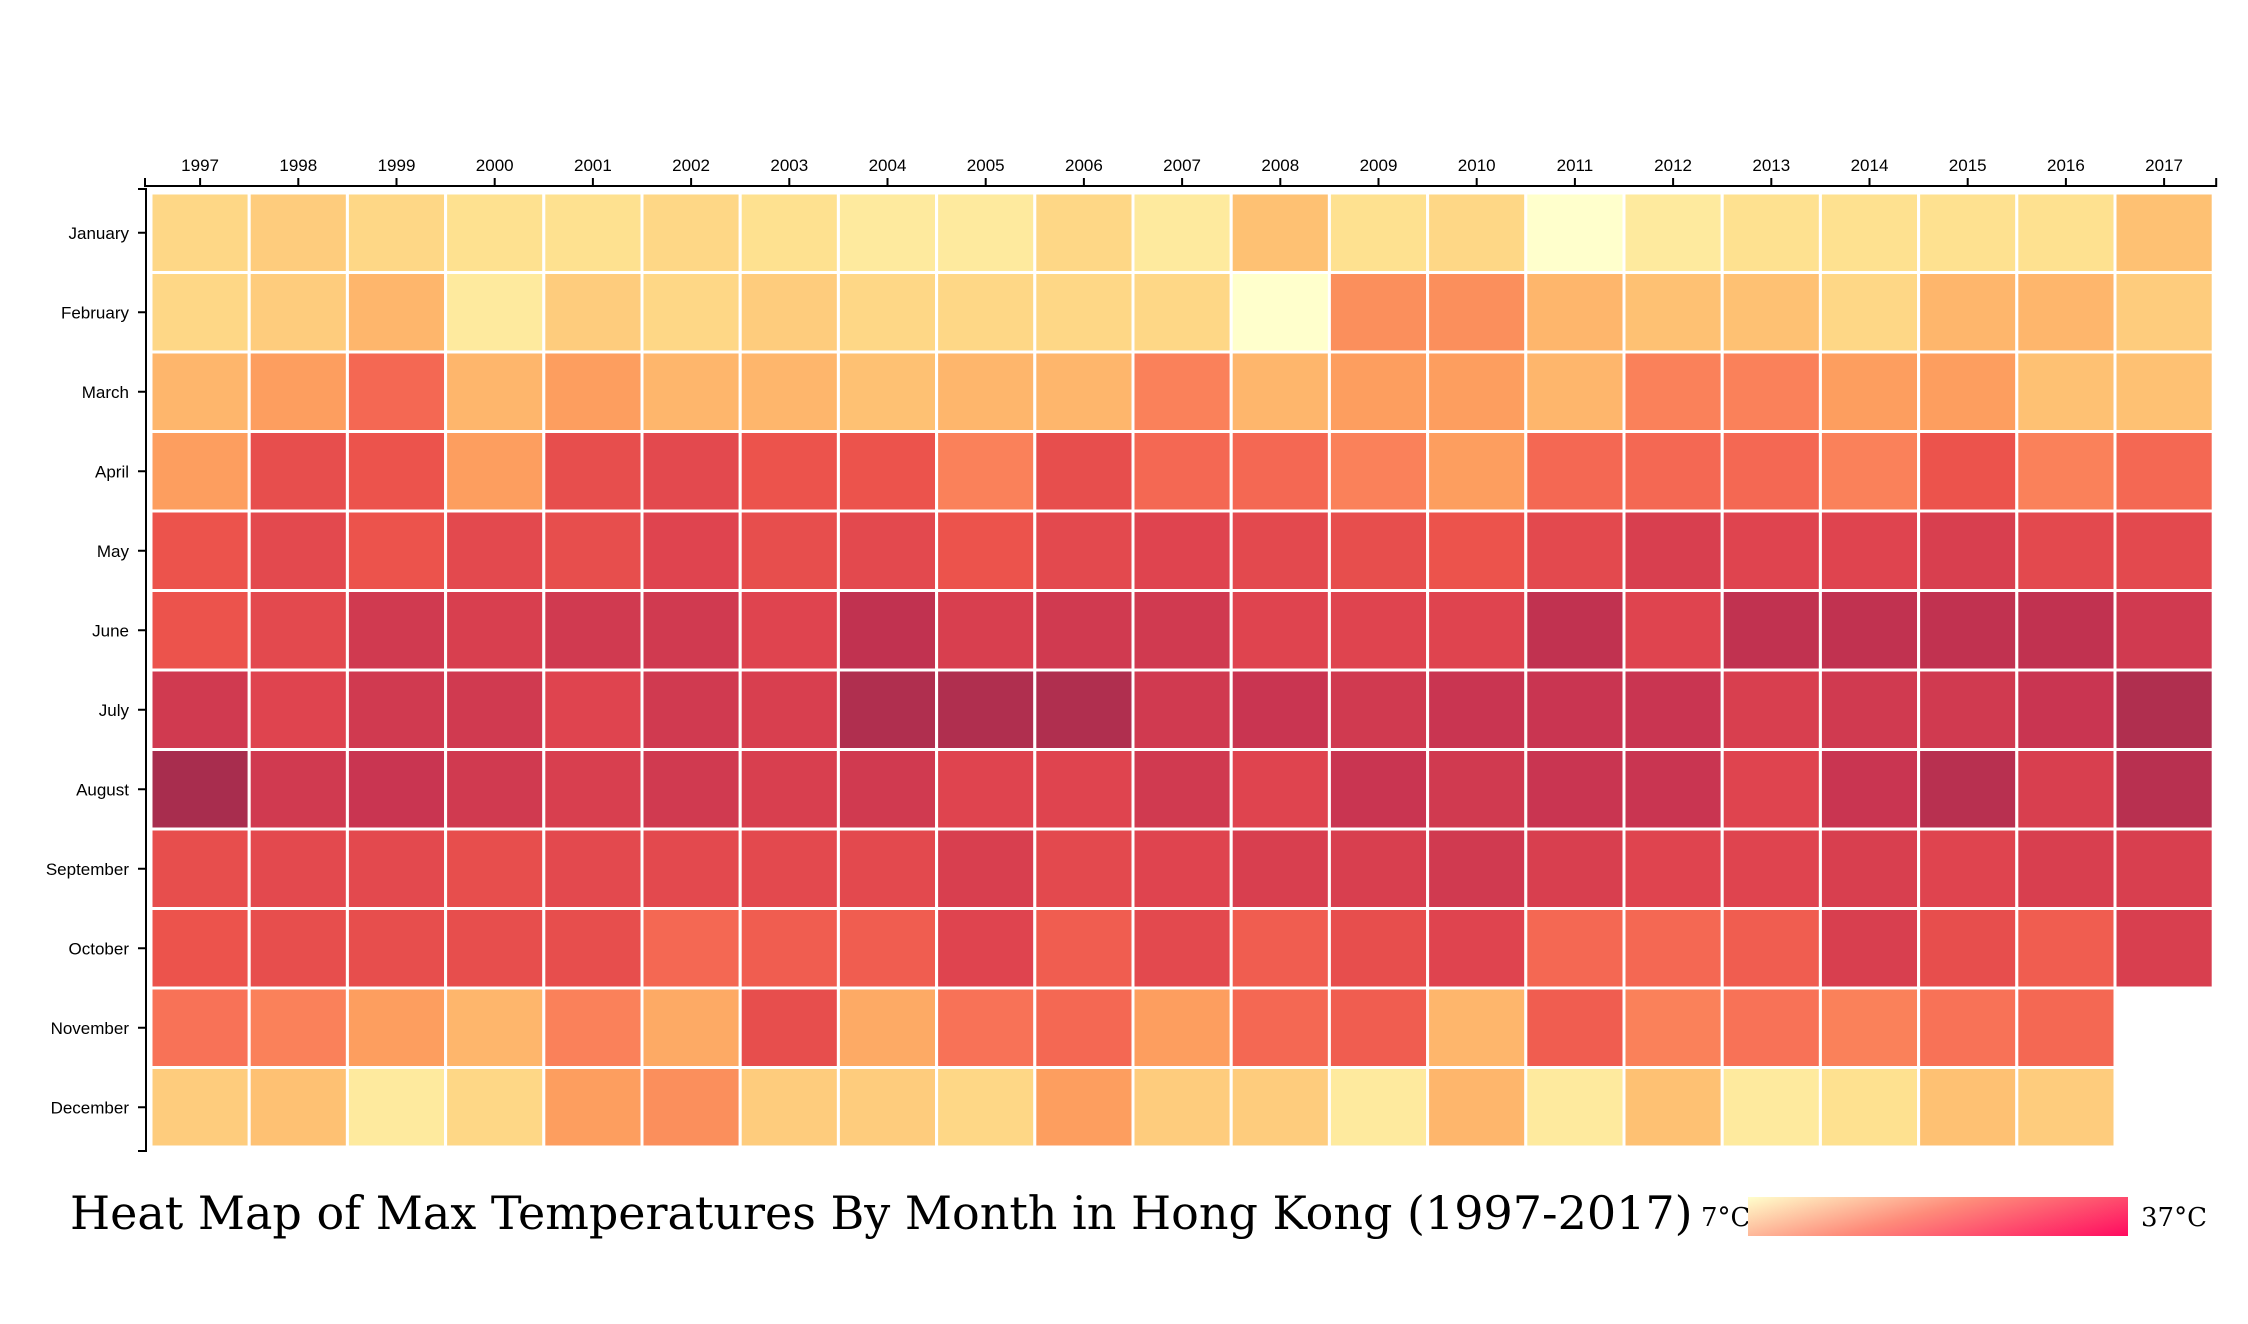 The height and width of the screenshot is (1324, 2248). What do you see at coordinates (2066, 232) in the screenshot?
I see `heatmap-cell-january-2016` at bounding box center [2066, 232].